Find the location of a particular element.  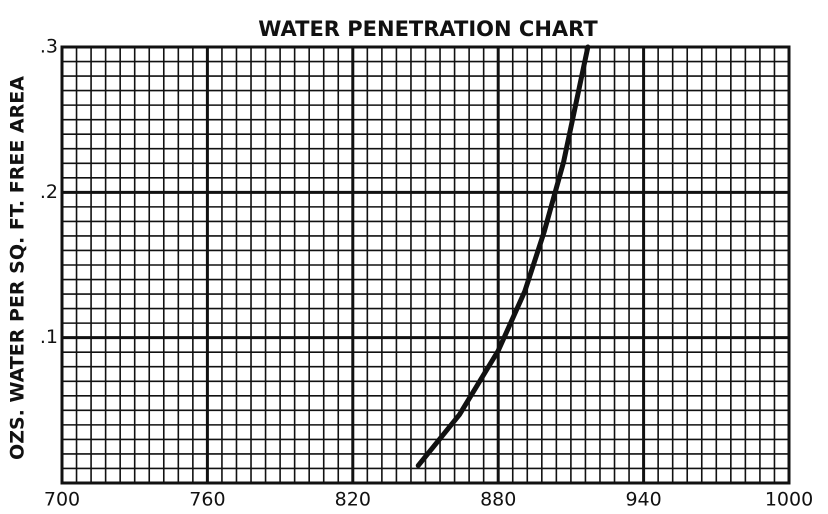

chart-title: WATER PENETRATION CHART is located at coordinates (428, 29).